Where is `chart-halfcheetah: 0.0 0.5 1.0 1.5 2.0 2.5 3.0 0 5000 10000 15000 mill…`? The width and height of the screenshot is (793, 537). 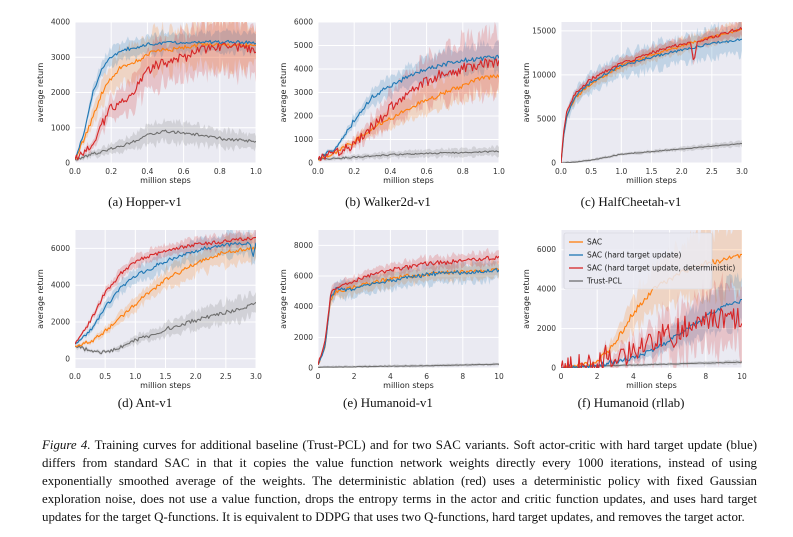 chart-halfcheetah: 0.0 0.5 1.0 1.5 2.0 2.5 3.0 0 5000 10000 15000 mill… is located at coordinates (635, 103).